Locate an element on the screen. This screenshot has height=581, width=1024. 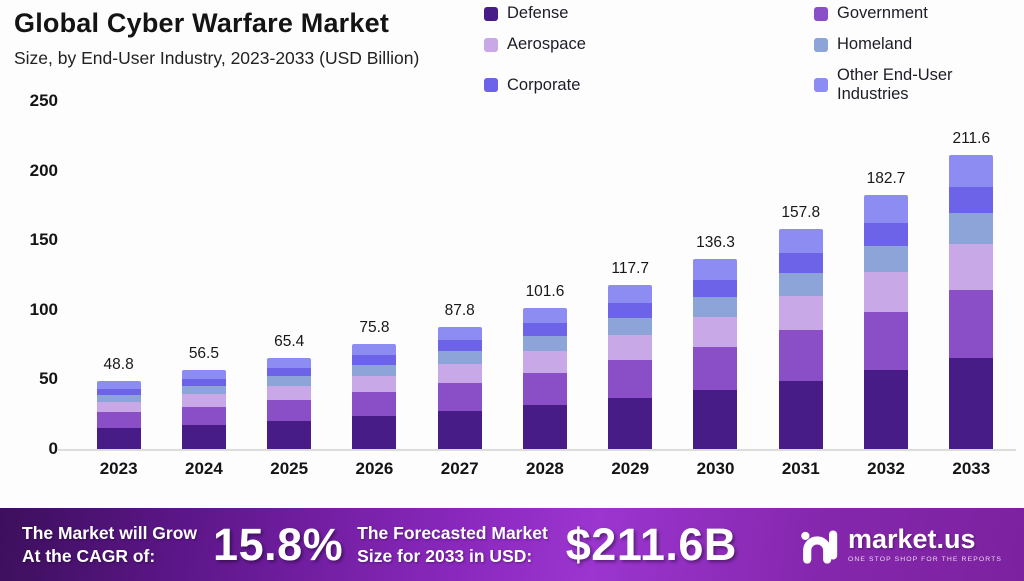
bar-group-2032: 182.7 is located at coordinates (885, 275).